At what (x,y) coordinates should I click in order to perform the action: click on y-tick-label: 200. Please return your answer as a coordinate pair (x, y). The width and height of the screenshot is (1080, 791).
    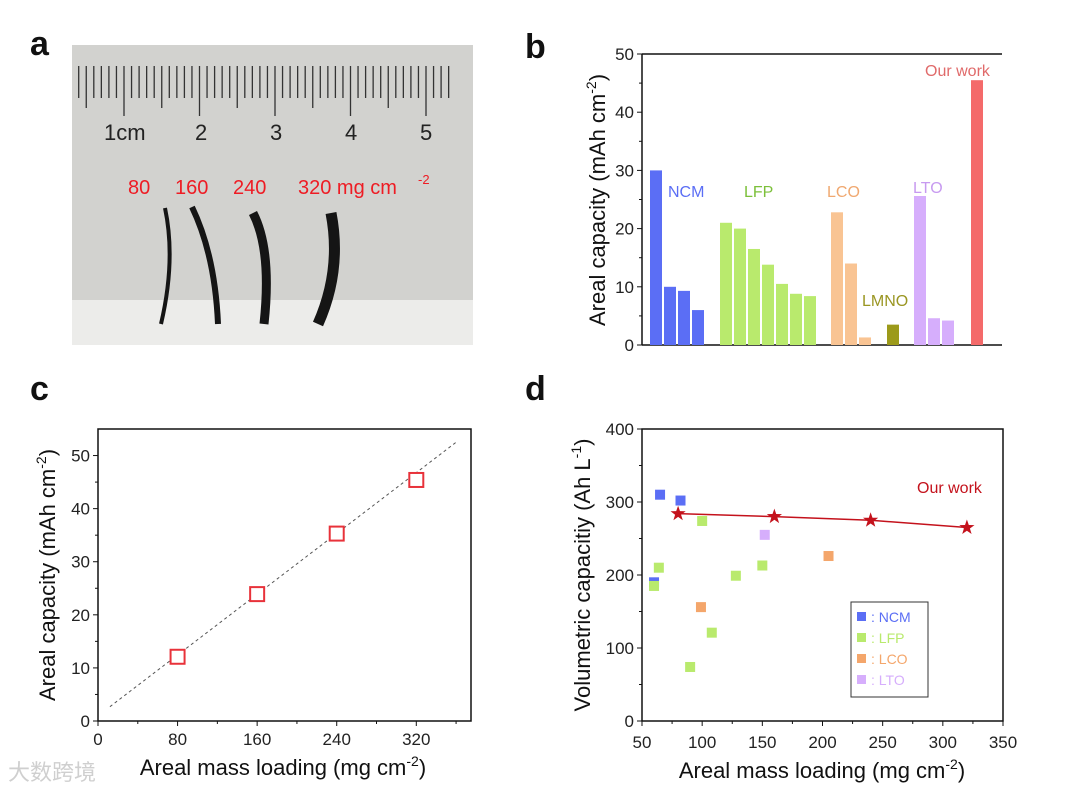
    Looking at the image, I should click on (620, 575).